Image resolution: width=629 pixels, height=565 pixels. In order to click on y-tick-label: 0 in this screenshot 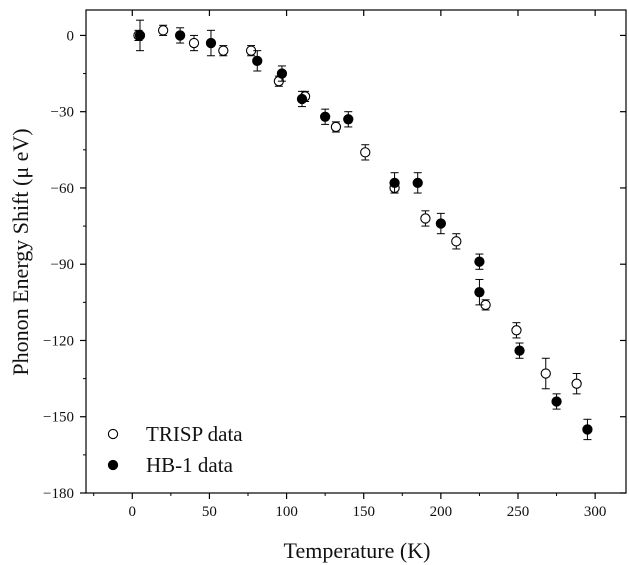, I will do `click(71, 36)`.